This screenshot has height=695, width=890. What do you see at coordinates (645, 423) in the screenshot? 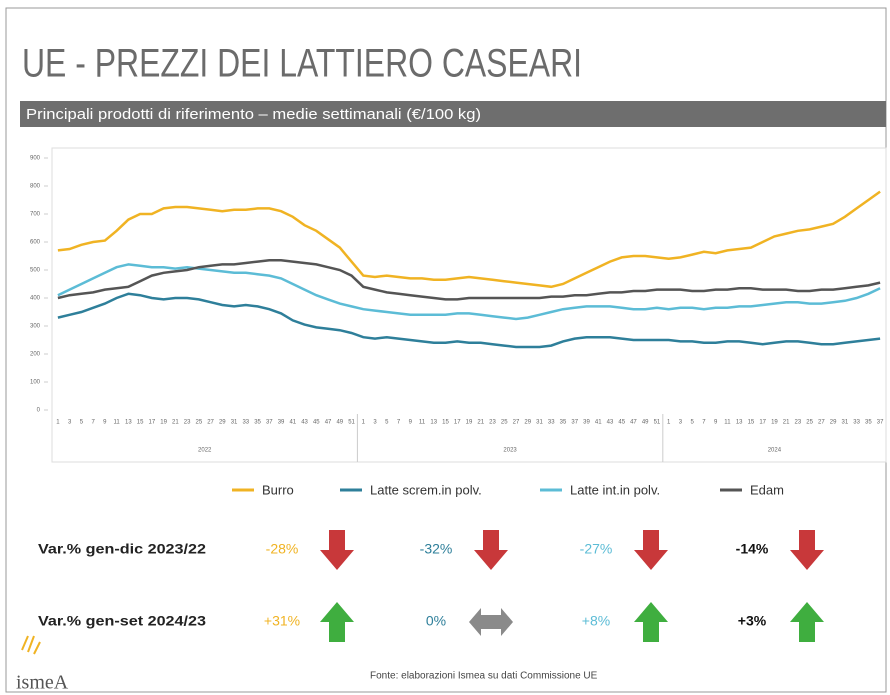
I see `x-tick-label: 49` at bounding box center [645, 423].